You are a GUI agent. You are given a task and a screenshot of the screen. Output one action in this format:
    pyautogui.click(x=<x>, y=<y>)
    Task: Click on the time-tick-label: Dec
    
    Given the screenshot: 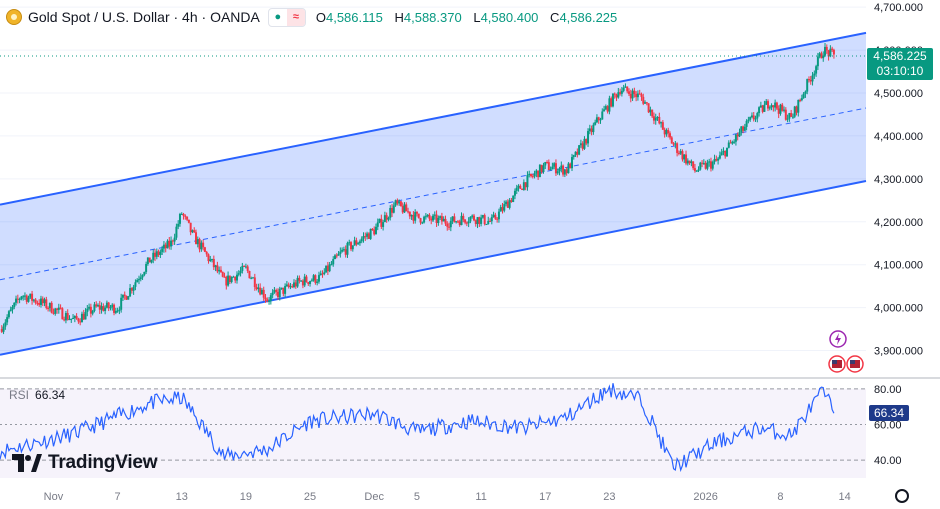 What is the action you would take?
    pyautogui.click(x=374, y=497)
    